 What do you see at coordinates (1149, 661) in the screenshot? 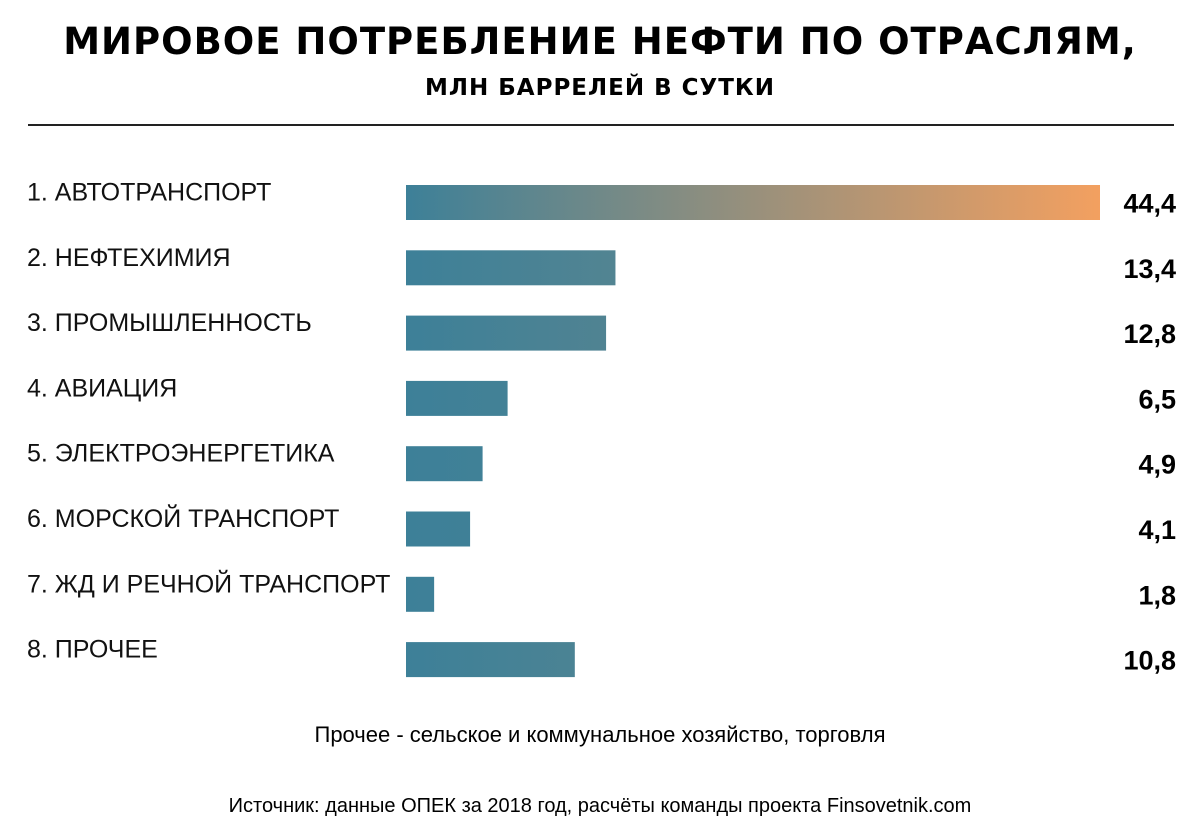
I see `value-label: 10,8` at bounding box center [1149, 661].